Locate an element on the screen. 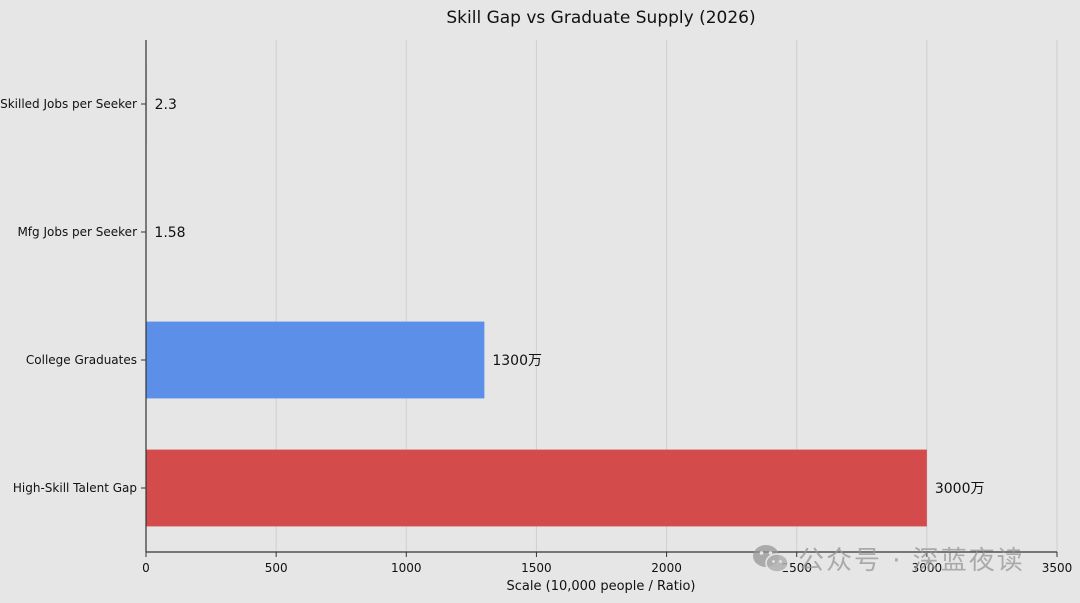  x-axis-label: Scale (10,000 people / Ratio) is located at coordinates (601, 586).